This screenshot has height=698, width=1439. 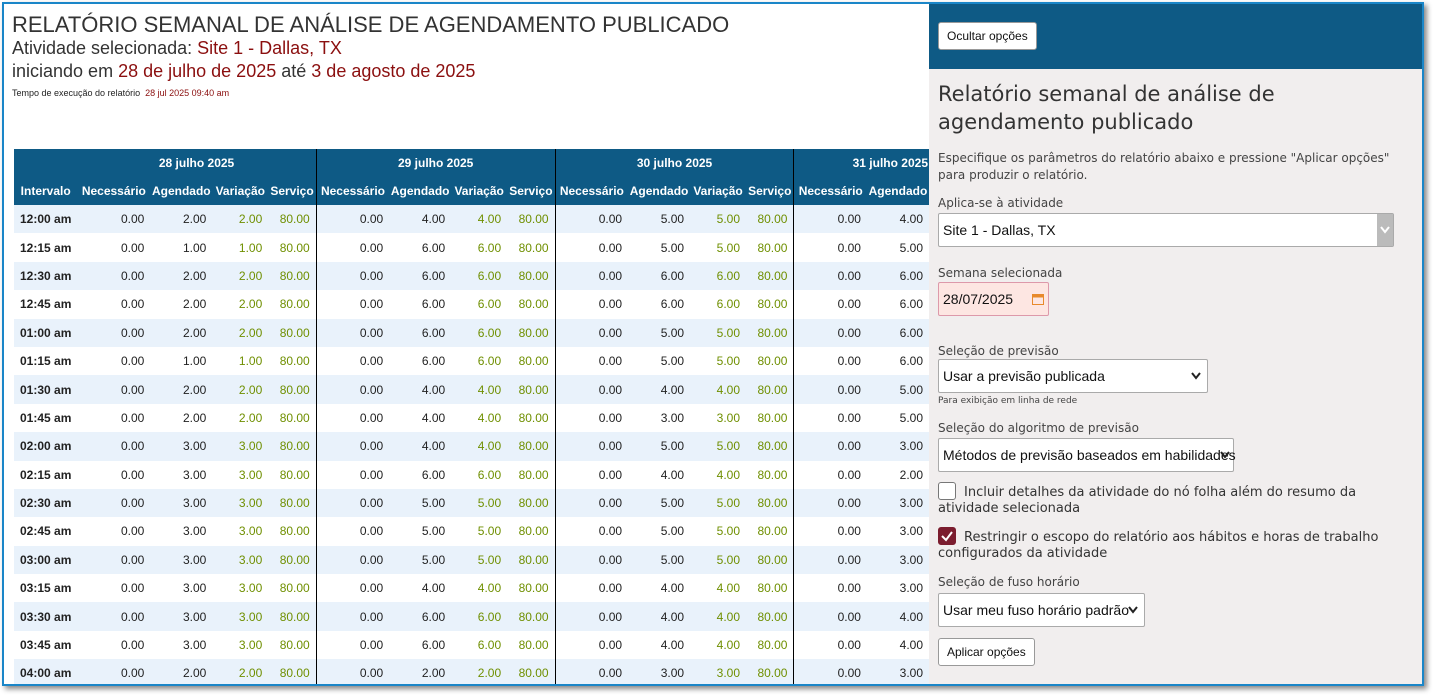 What do you see at coordinates (269, 48) in the screenshot?
I see `value: Site 1 - Dallas, TX` at bounding box center [269, 48].